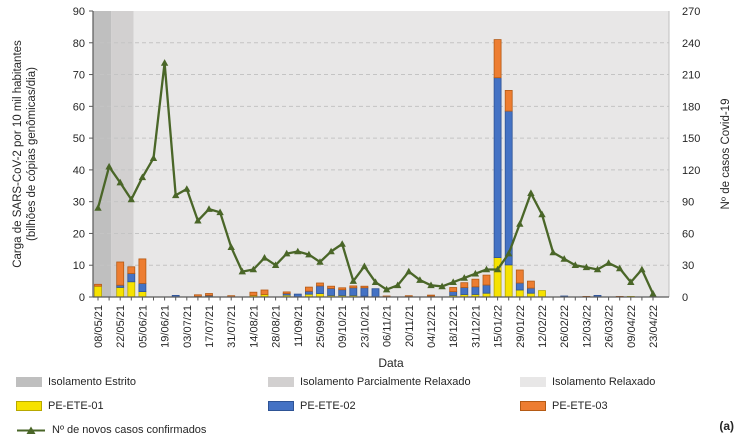 The height and width of the screenshot is (440, 754). Describe the element at coordinates (166, 326) in the screenshot. I see `svg-text: 19/06/21` at that location.